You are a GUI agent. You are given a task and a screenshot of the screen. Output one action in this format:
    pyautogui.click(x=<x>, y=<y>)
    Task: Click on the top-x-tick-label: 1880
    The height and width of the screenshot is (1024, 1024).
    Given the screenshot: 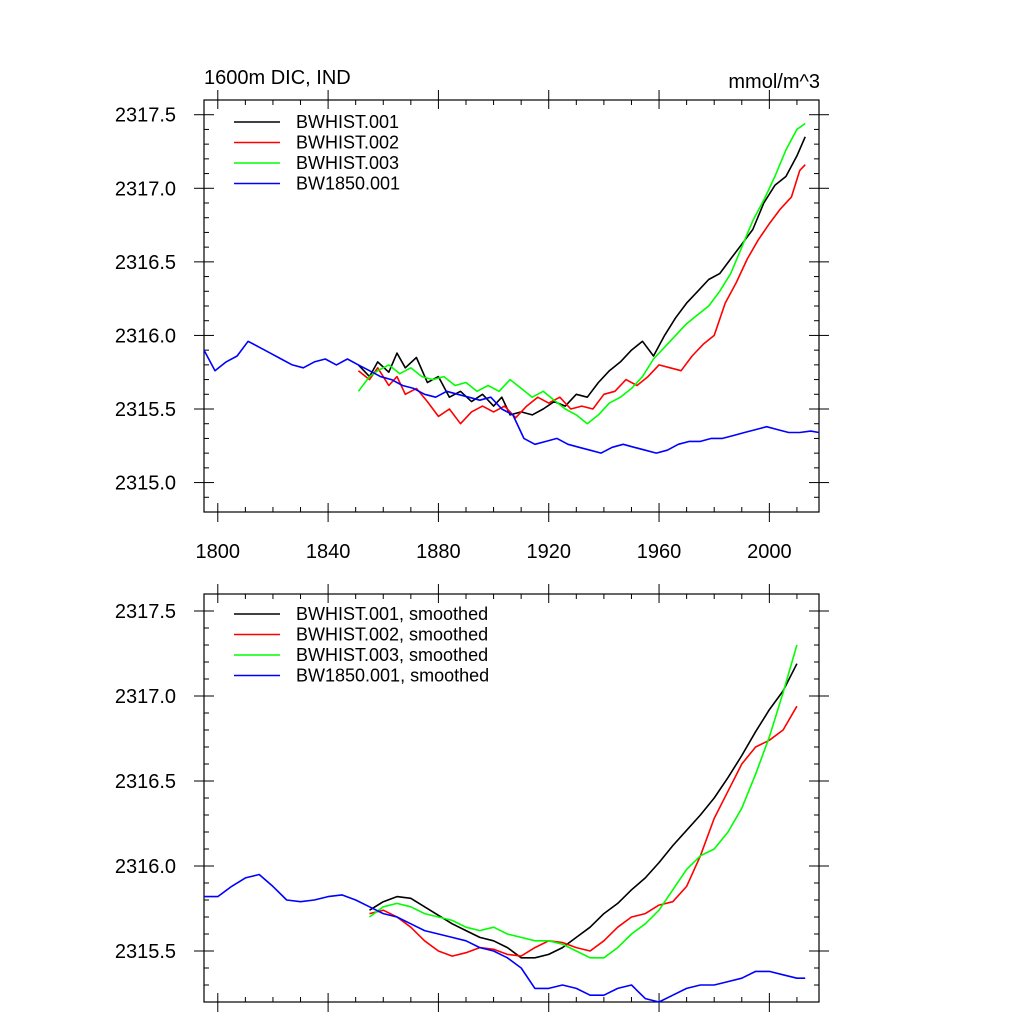 What is the action you would take?
    pyautogui.click(x=438, y=552)
    